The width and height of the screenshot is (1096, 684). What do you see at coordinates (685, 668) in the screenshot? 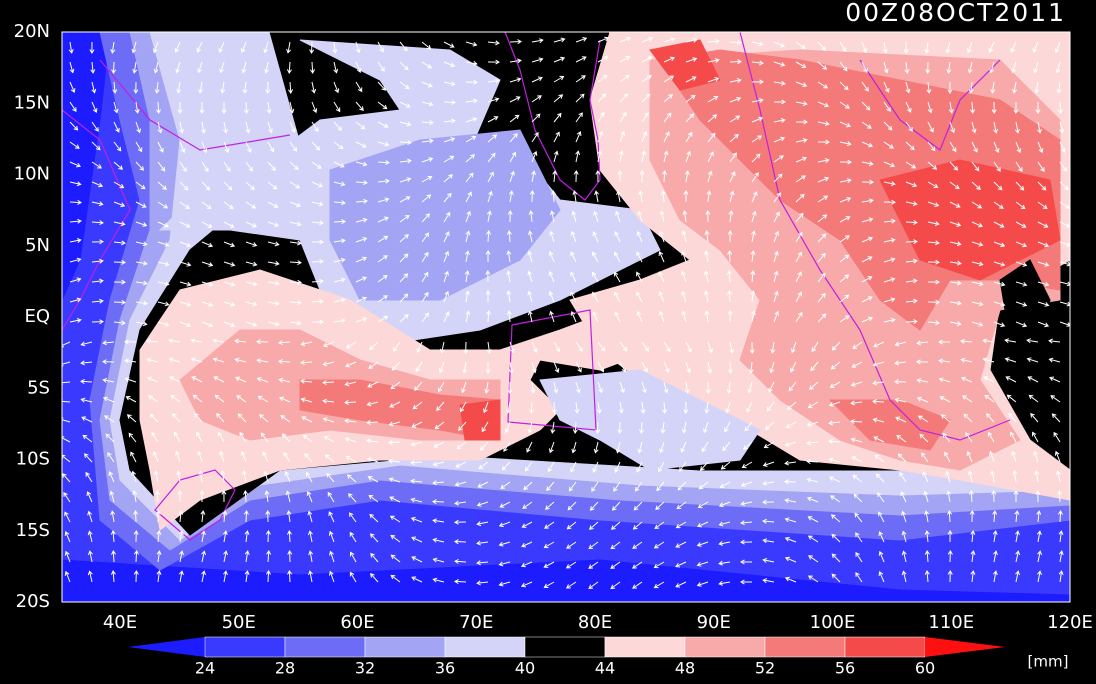
I see `colorbar-label: 48` at bounding box center [685, 668].